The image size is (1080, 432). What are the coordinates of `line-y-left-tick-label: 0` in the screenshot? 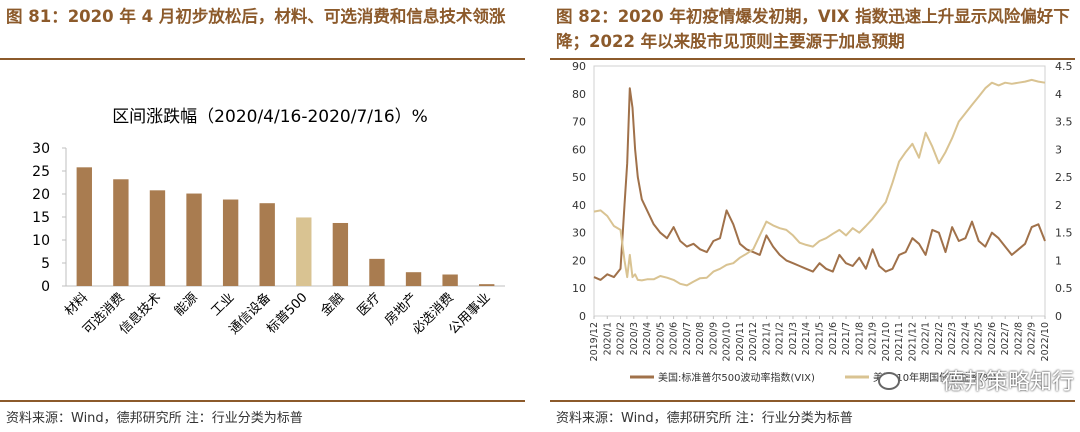 It's located at (582, 316).